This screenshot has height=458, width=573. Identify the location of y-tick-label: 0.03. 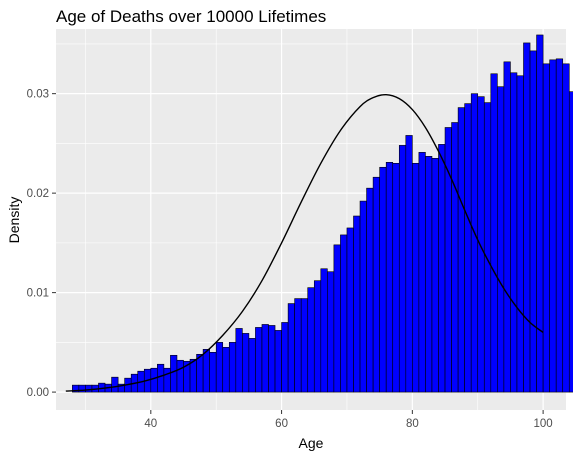
(38, 95).